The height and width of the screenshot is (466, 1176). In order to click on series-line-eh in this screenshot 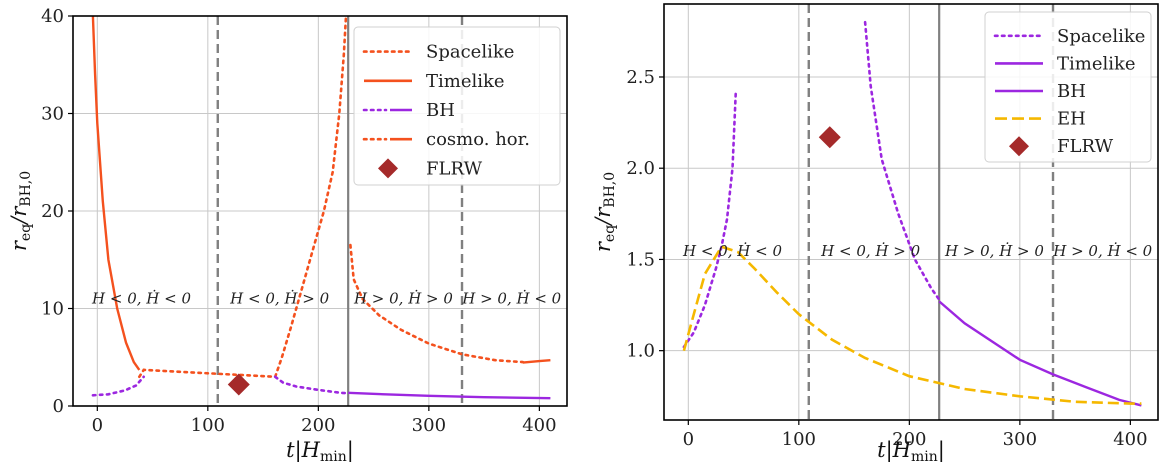, I will do `click(912, 325)`.